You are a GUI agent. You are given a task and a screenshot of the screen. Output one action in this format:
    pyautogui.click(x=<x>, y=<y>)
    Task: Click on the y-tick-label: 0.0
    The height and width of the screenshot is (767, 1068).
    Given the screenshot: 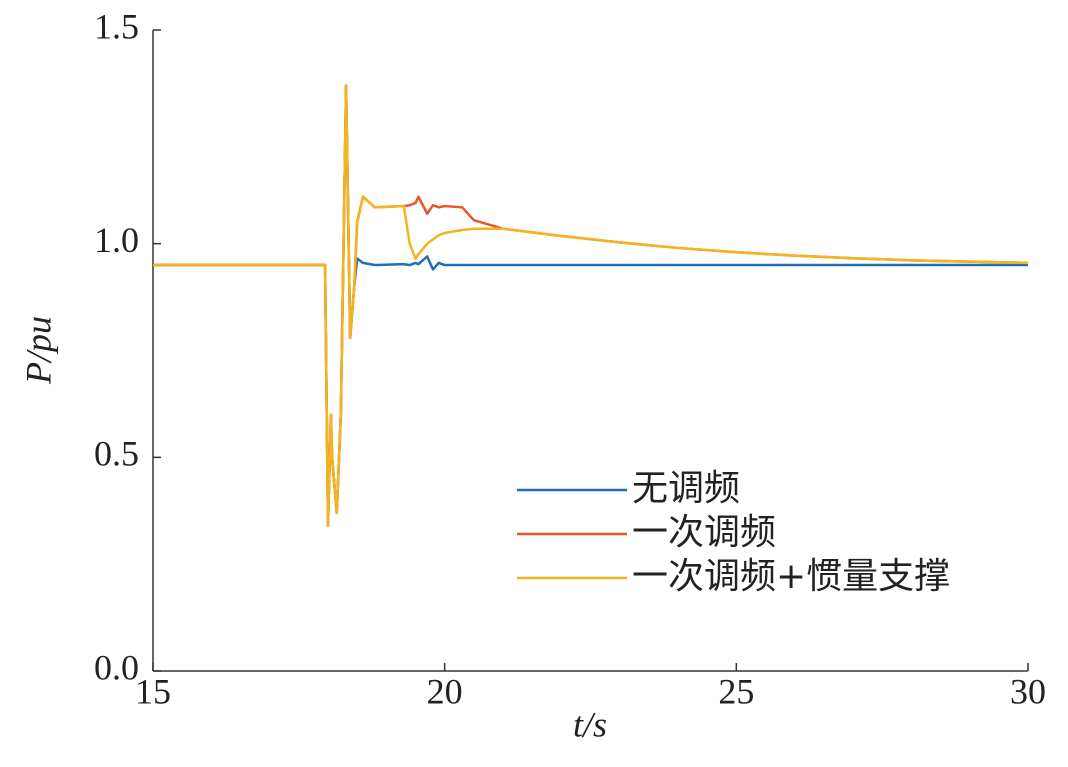 What is the action you would take?
    pyautogui.click(x=116, y=667)
    